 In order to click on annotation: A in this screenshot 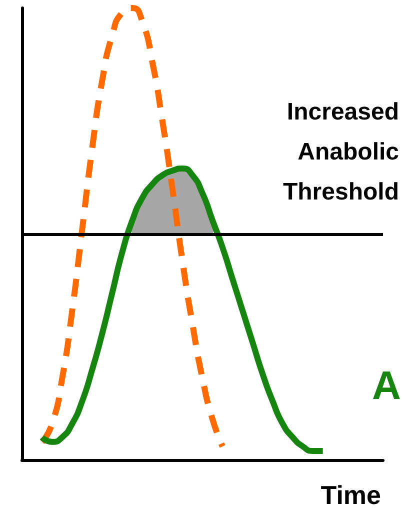, I will do `click(386, 386)`.